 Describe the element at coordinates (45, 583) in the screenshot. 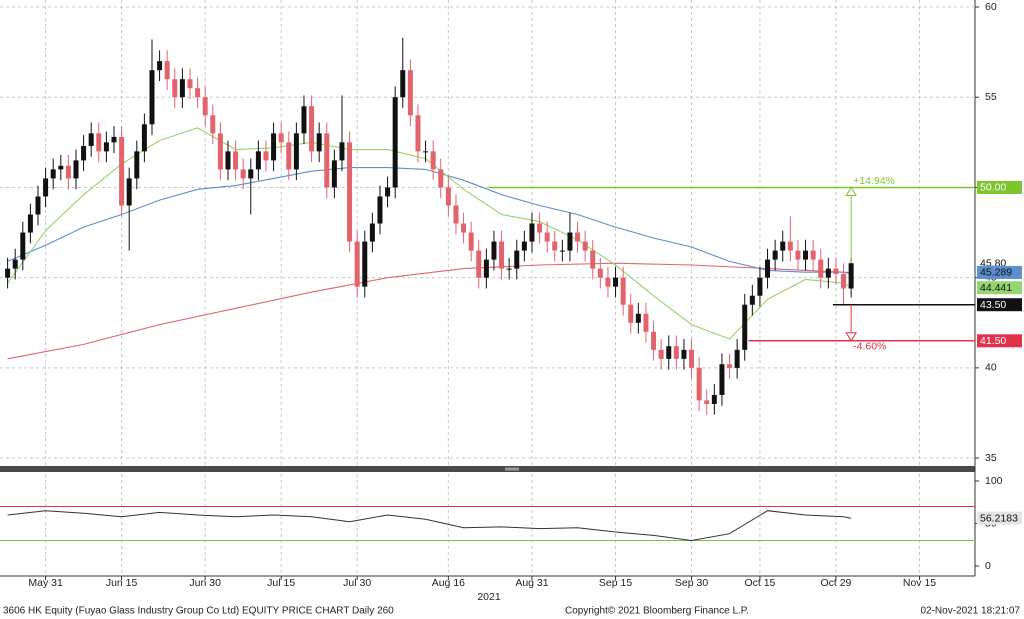

I see `x-tick-label: May 31` at that location.